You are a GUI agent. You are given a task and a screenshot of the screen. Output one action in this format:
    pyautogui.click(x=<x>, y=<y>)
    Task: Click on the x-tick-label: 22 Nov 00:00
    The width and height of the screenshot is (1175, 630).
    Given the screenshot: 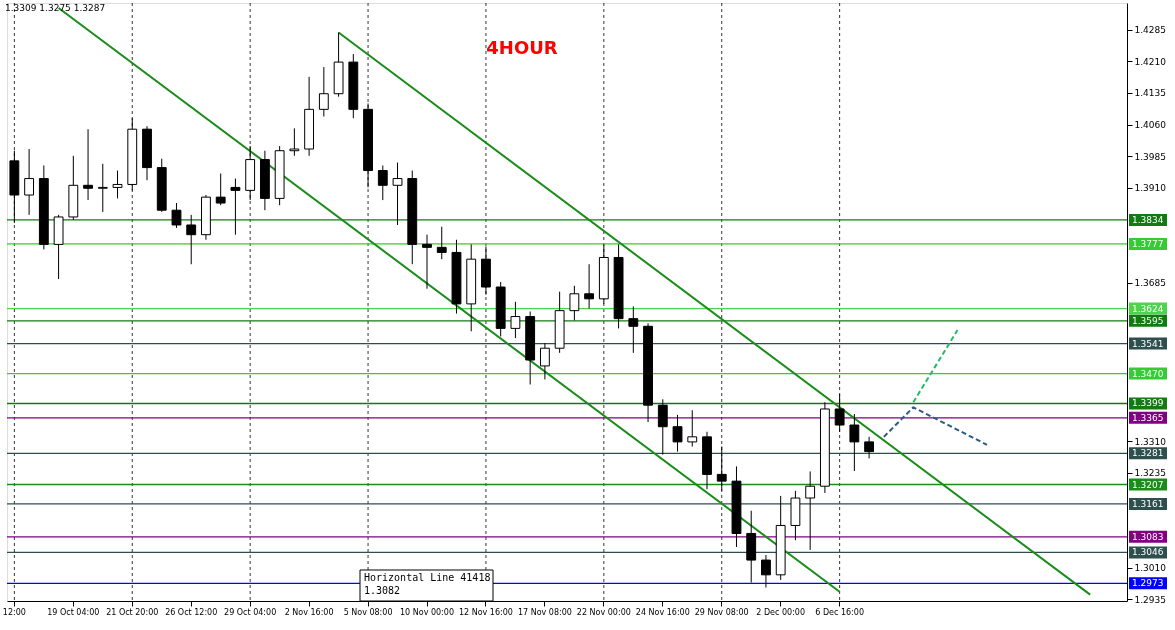 What is the action you would take?
    pyautogui.click(x=603, y=612)
    